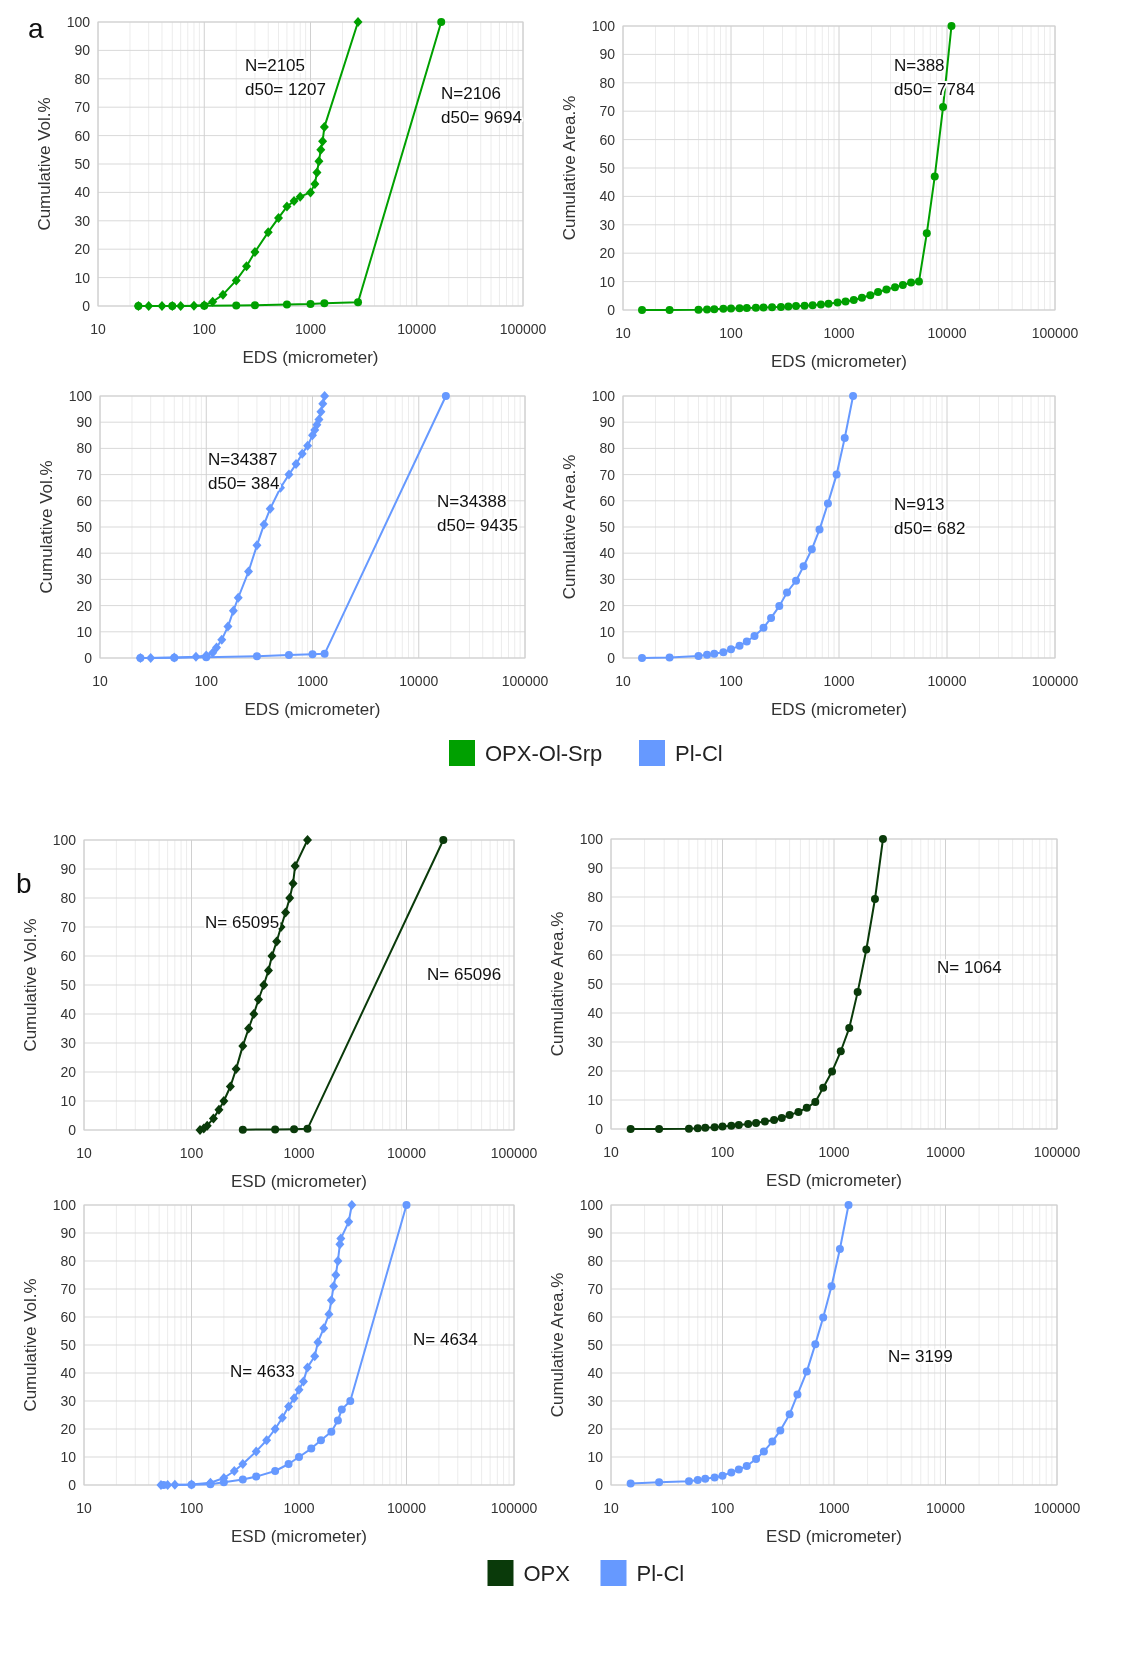 Image resolution: width=1143 pixels, height=1658 pixels. Describe the element at coordinates (477, 513) in the screenshot. I see `annotation: N=34388 d50= 9435` at that location.